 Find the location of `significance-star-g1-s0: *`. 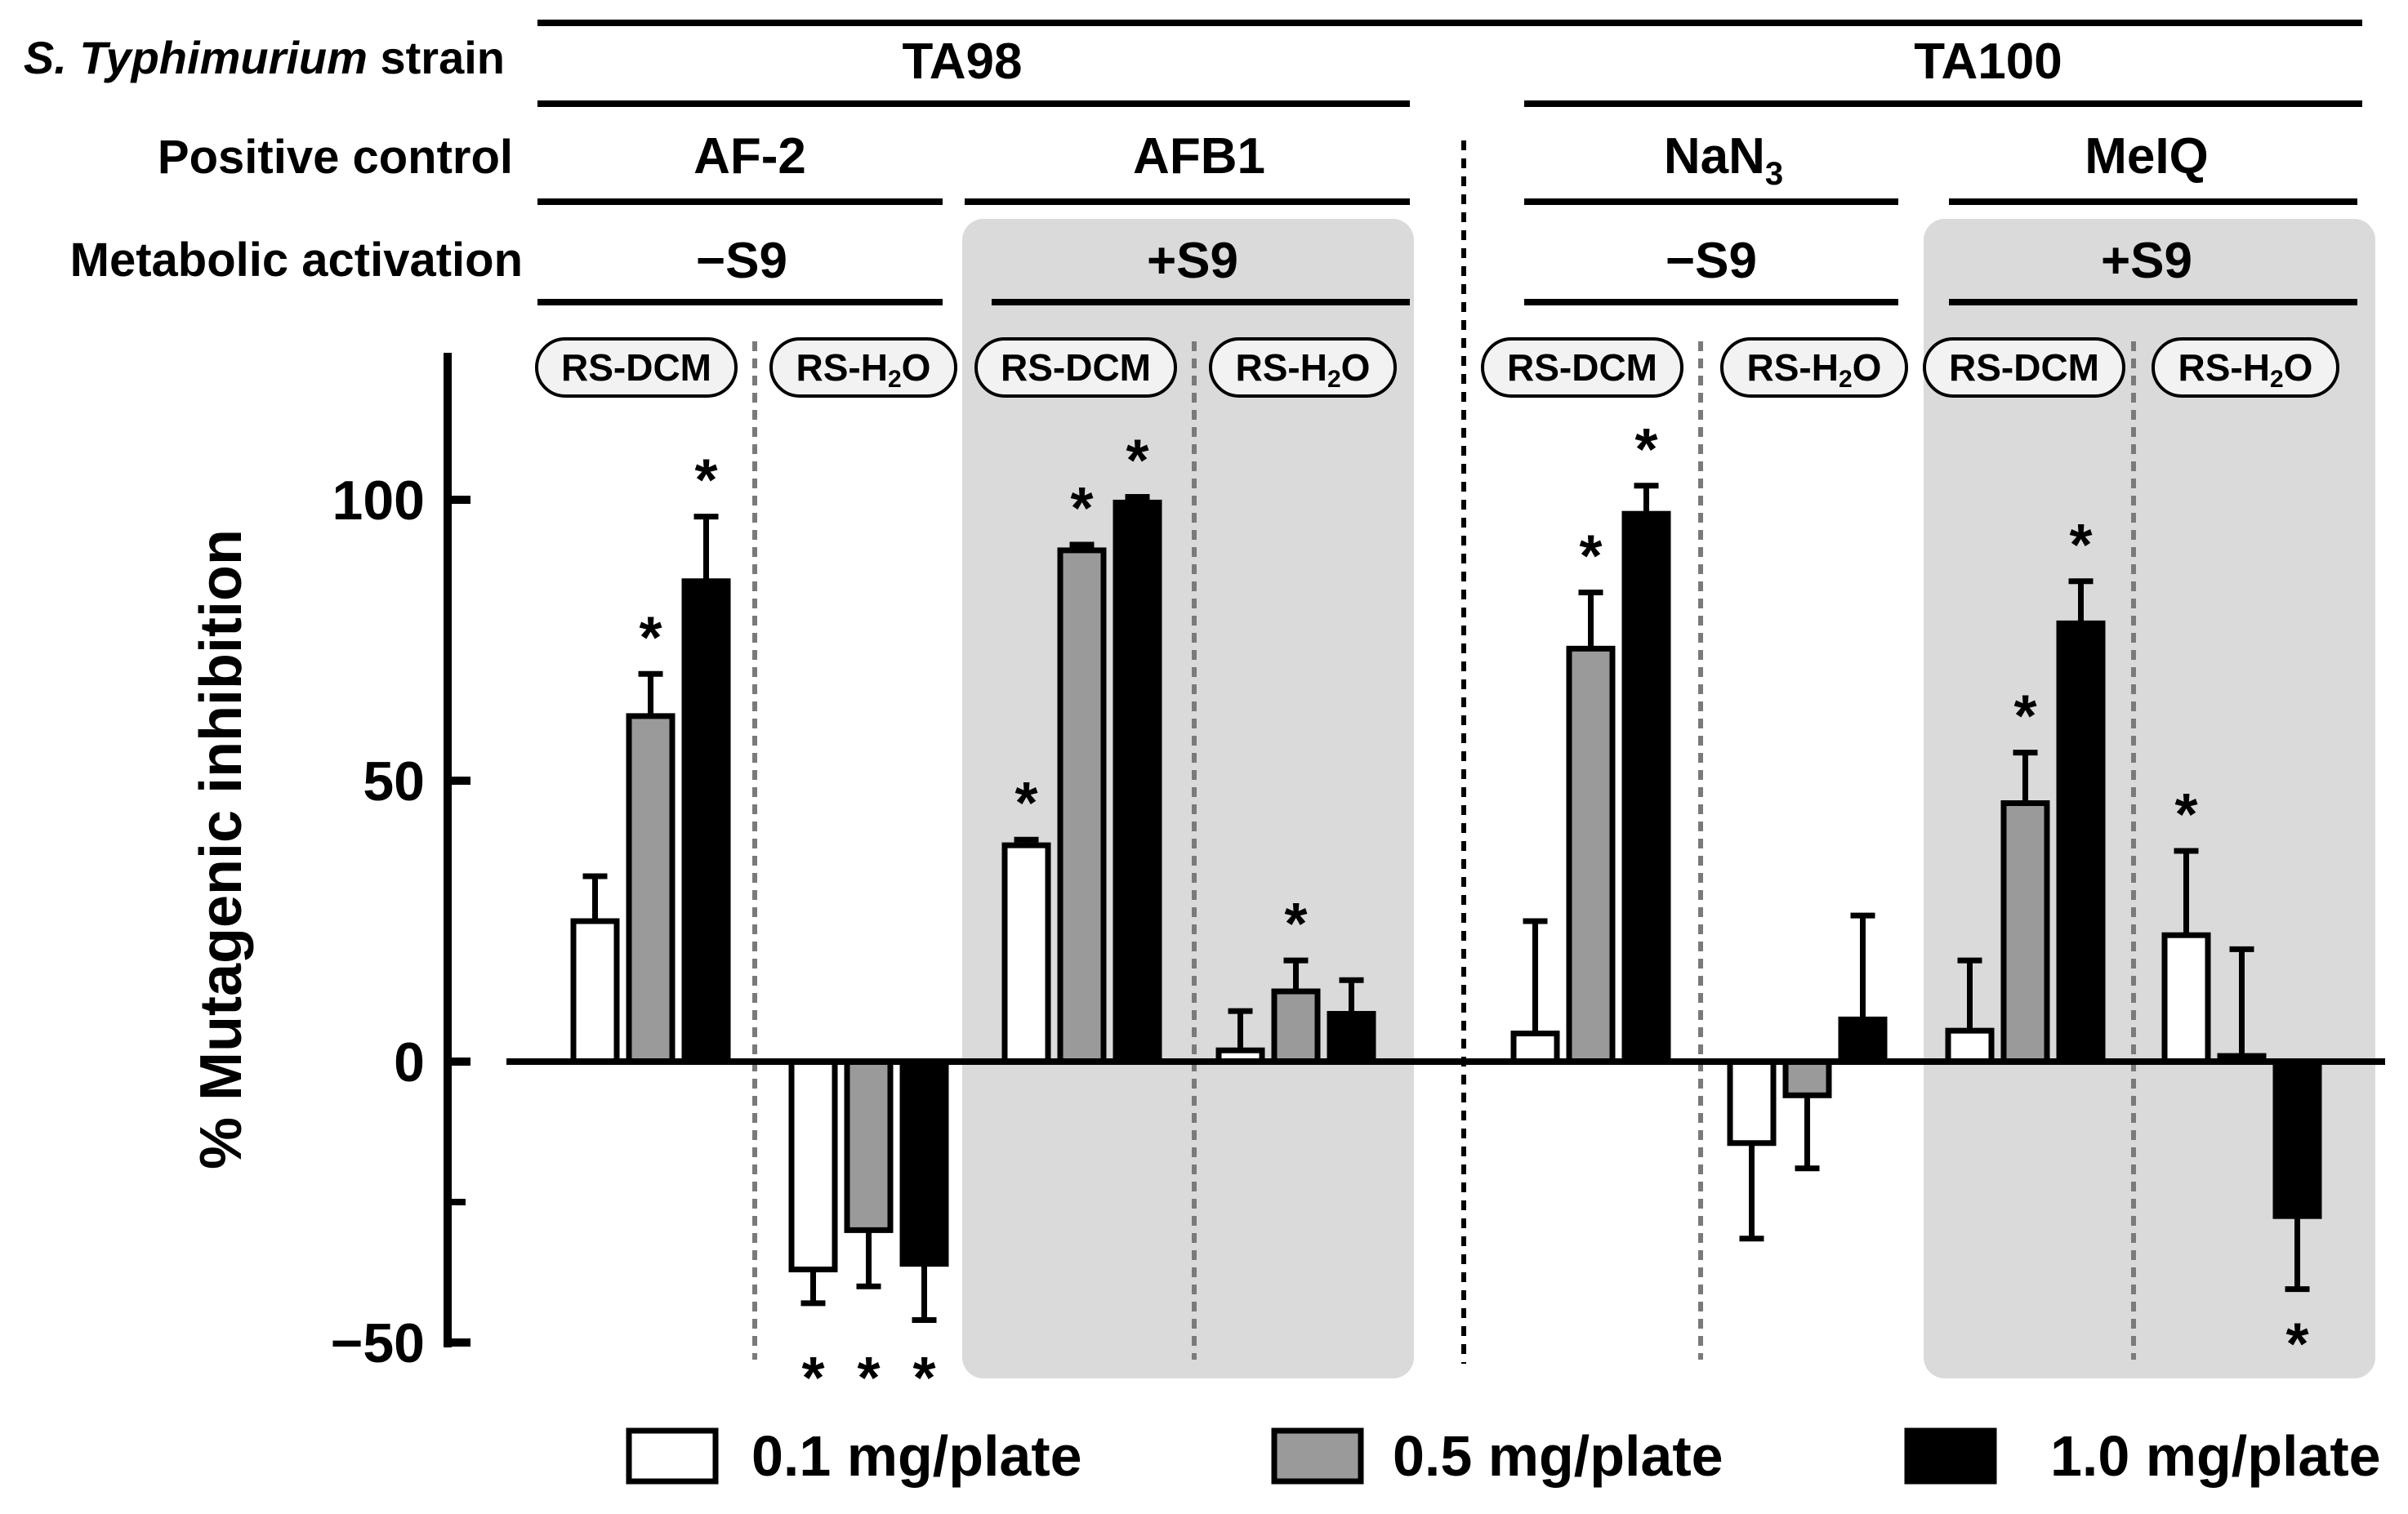

significance-star-g1-s0: * is located at coordinates (812, 1379).